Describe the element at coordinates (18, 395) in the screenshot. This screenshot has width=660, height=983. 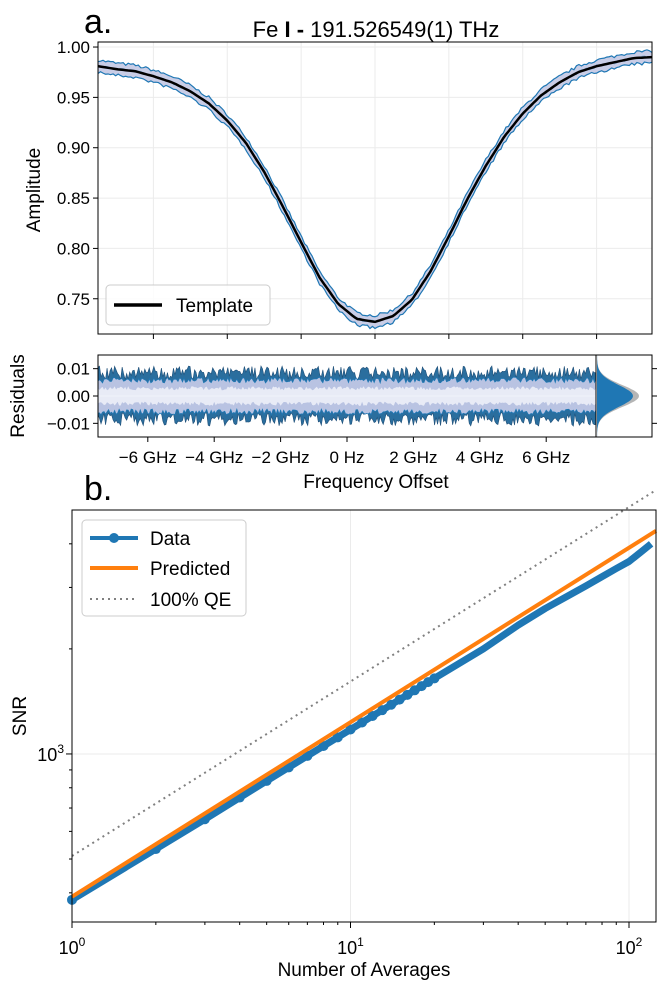
I see `residuals-ylabel: Residuals` at that location.